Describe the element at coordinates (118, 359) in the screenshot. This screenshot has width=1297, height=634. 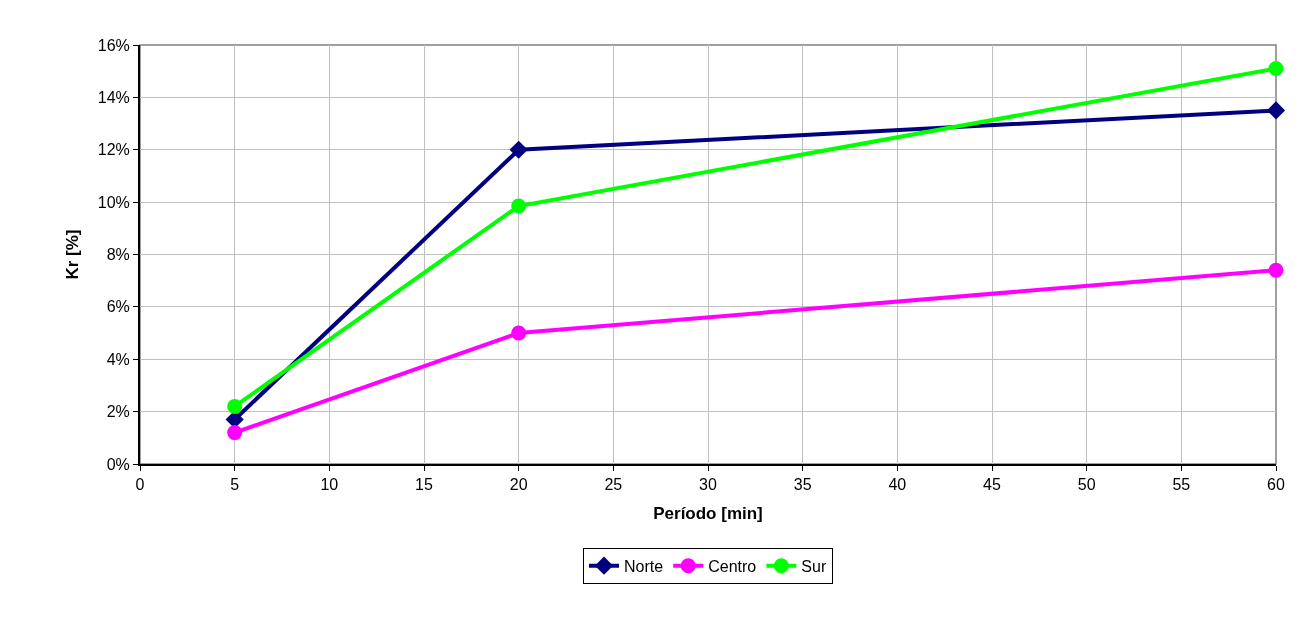
I see `y-tick-label: 4%` at that location.